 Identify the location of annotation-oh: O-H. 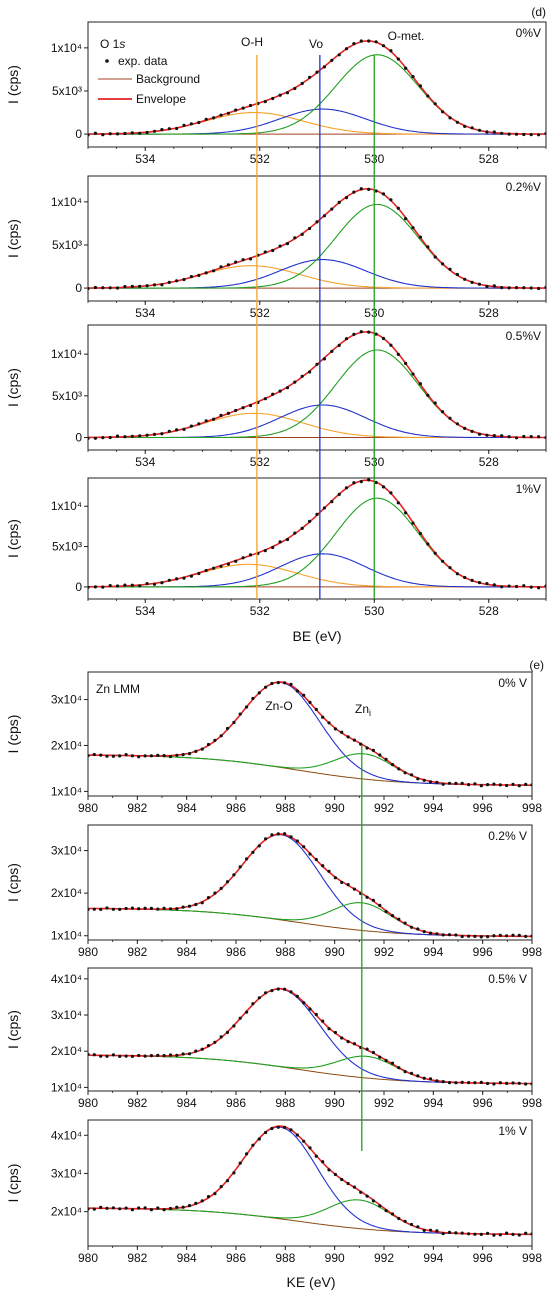
(252, 42).